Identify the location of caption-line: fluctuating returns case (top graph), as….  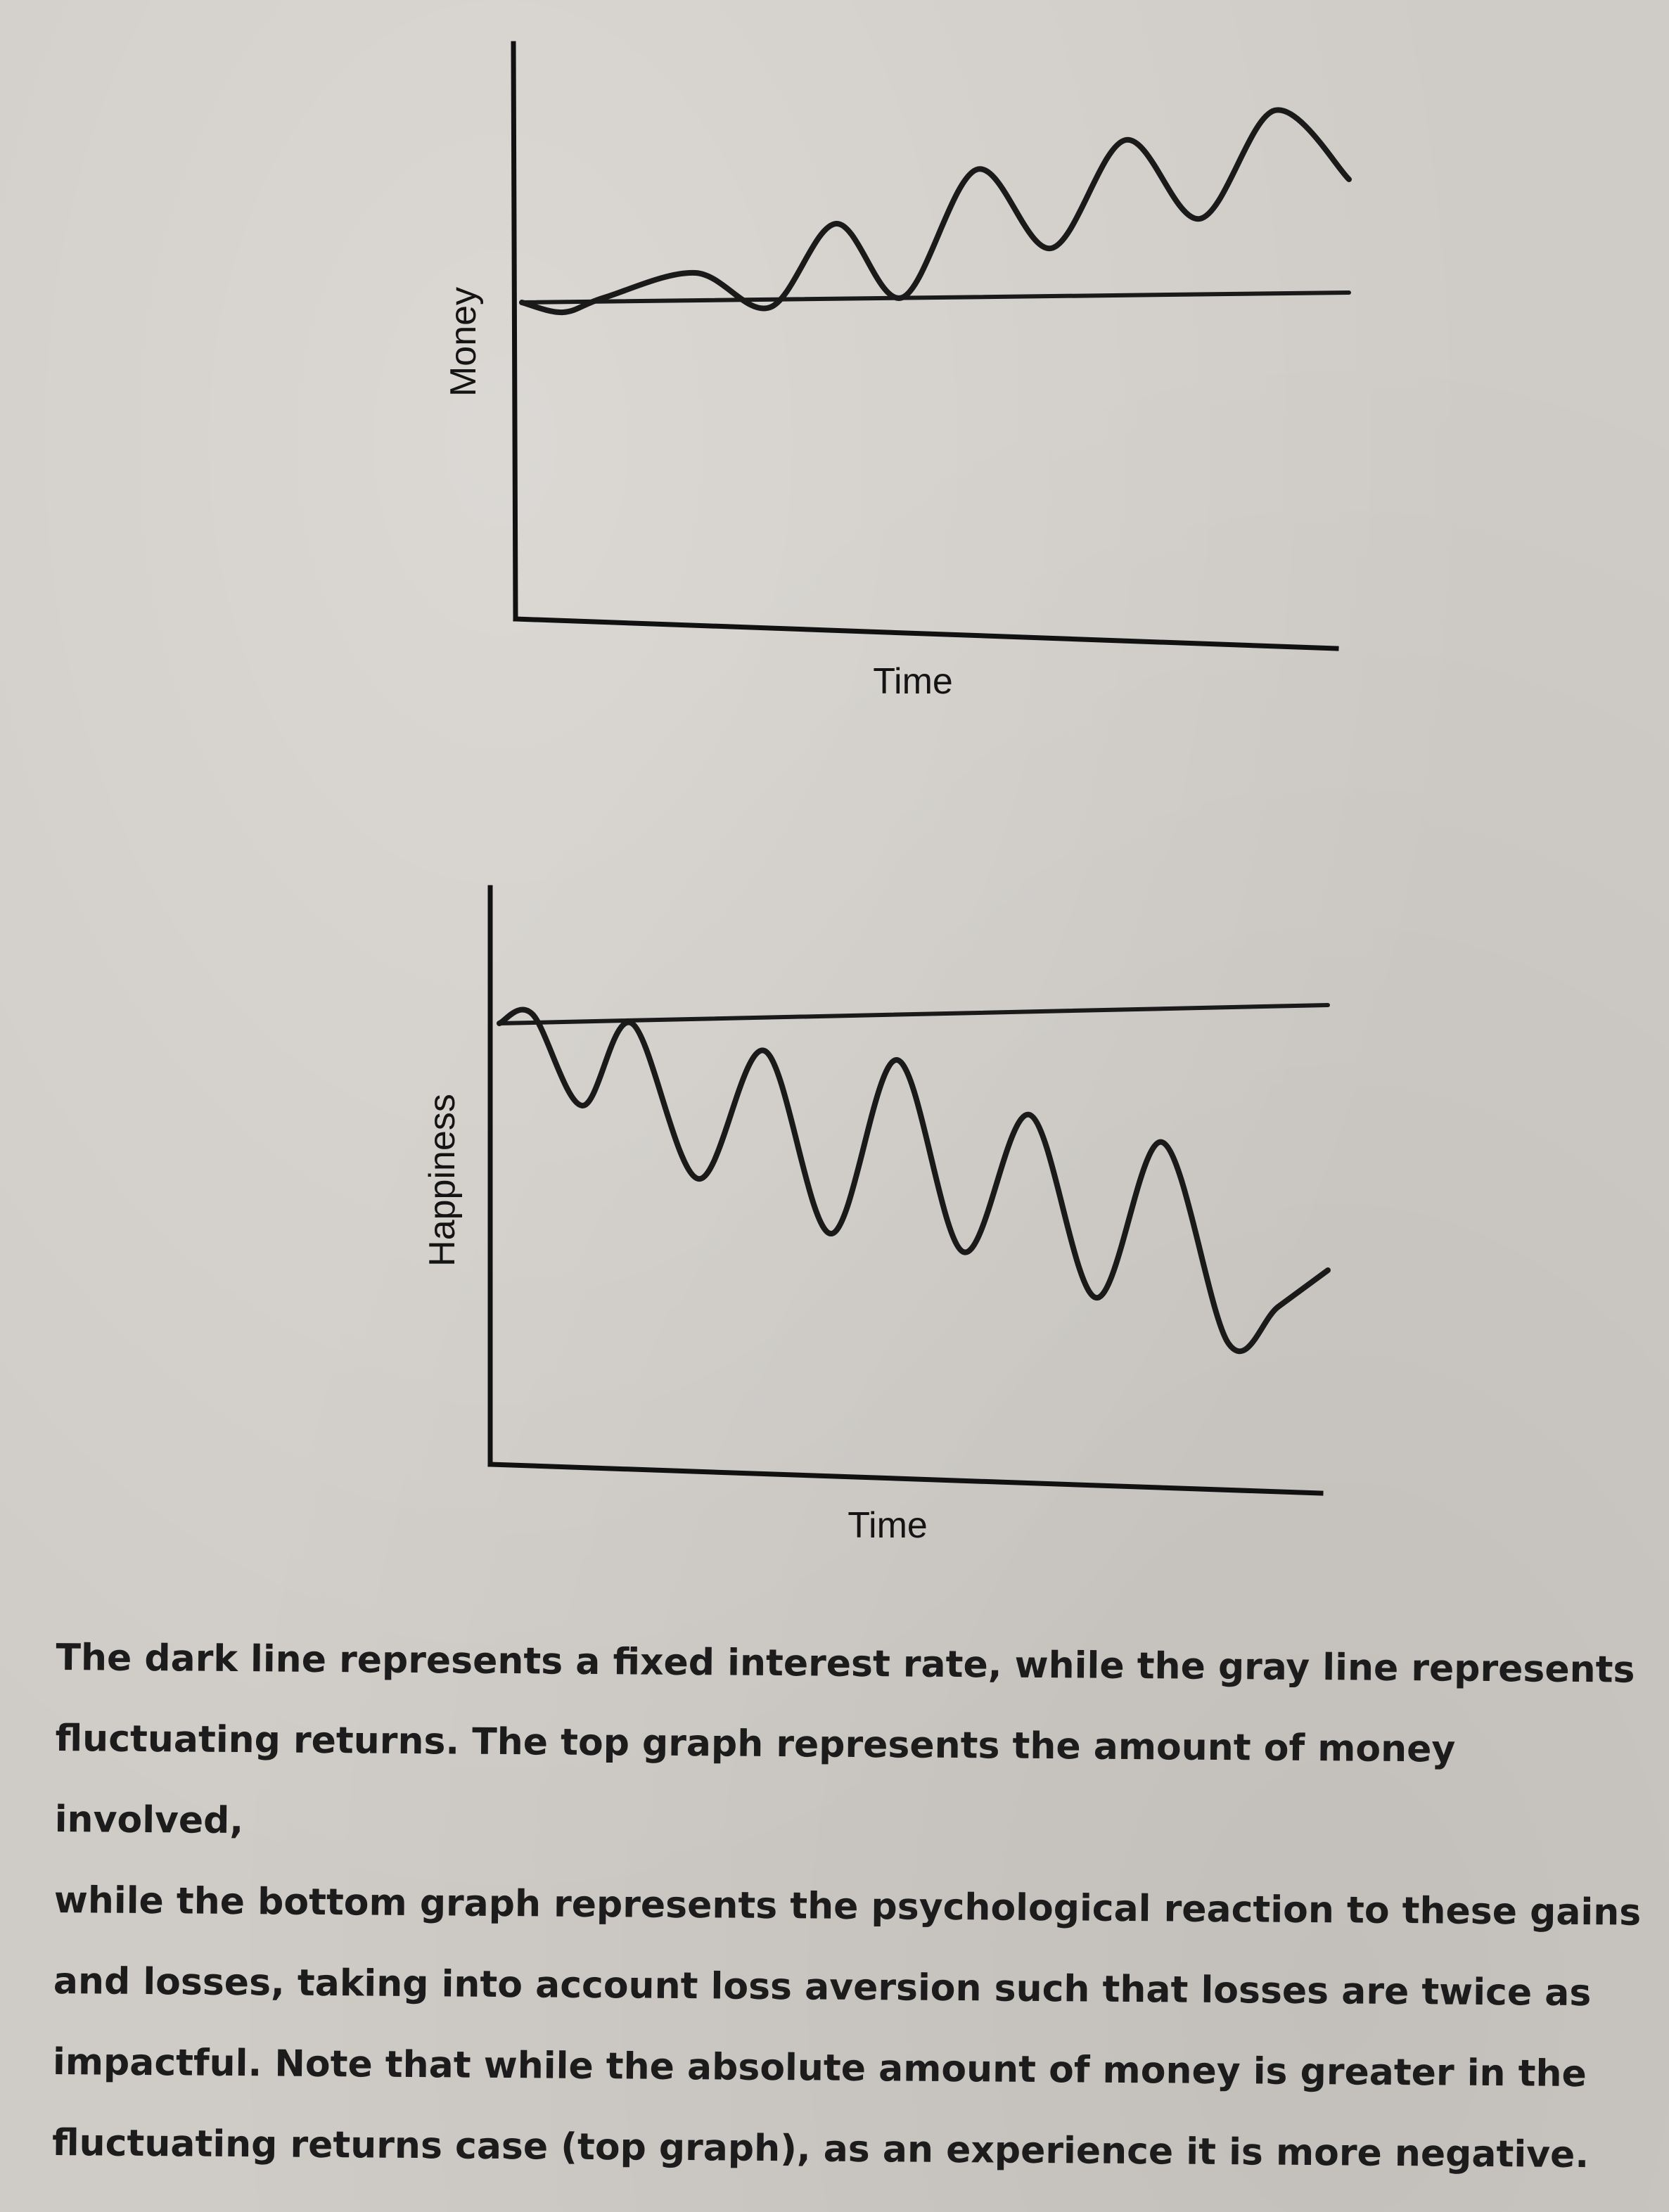
(820, 2149).